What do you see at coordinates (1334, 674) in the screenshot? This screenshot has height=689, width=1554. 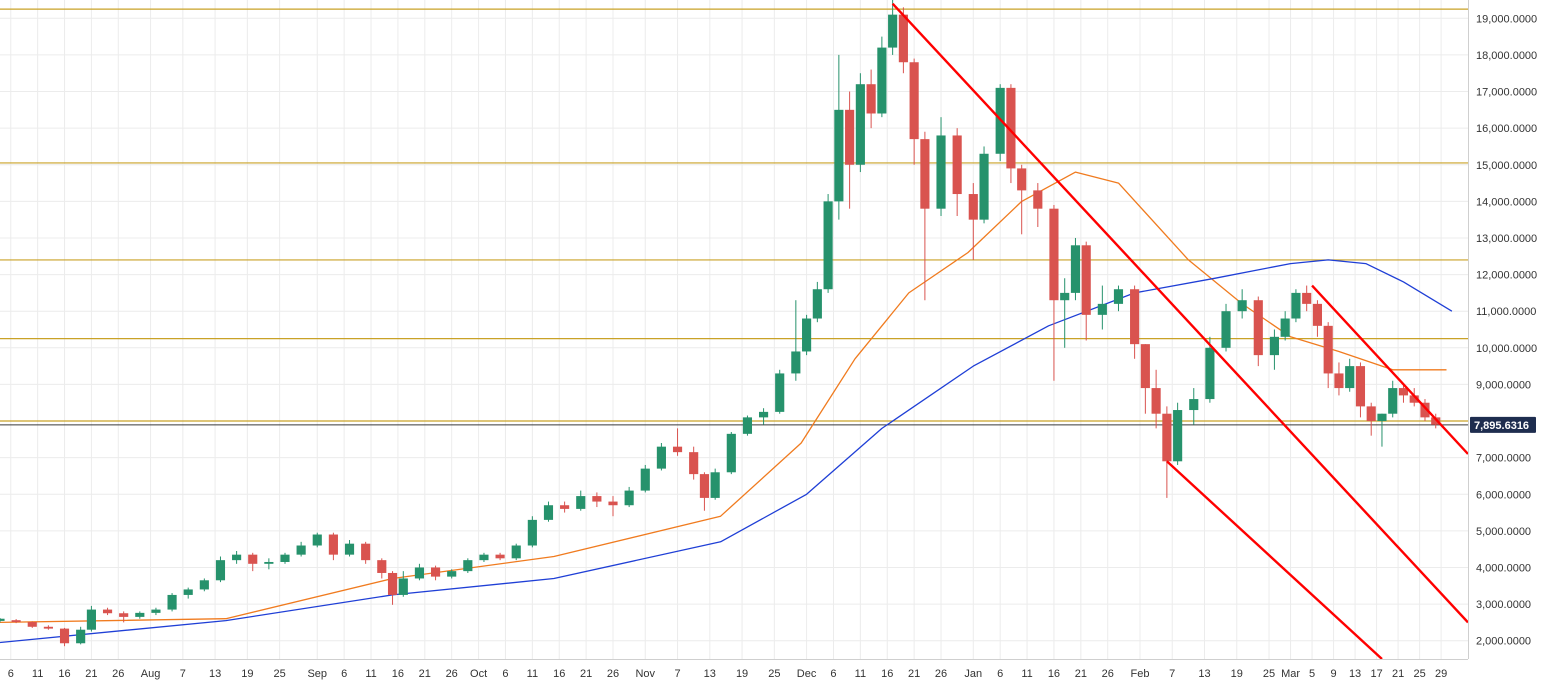 I see `x-tick-label: 9` at bounding box center [1334, 674].